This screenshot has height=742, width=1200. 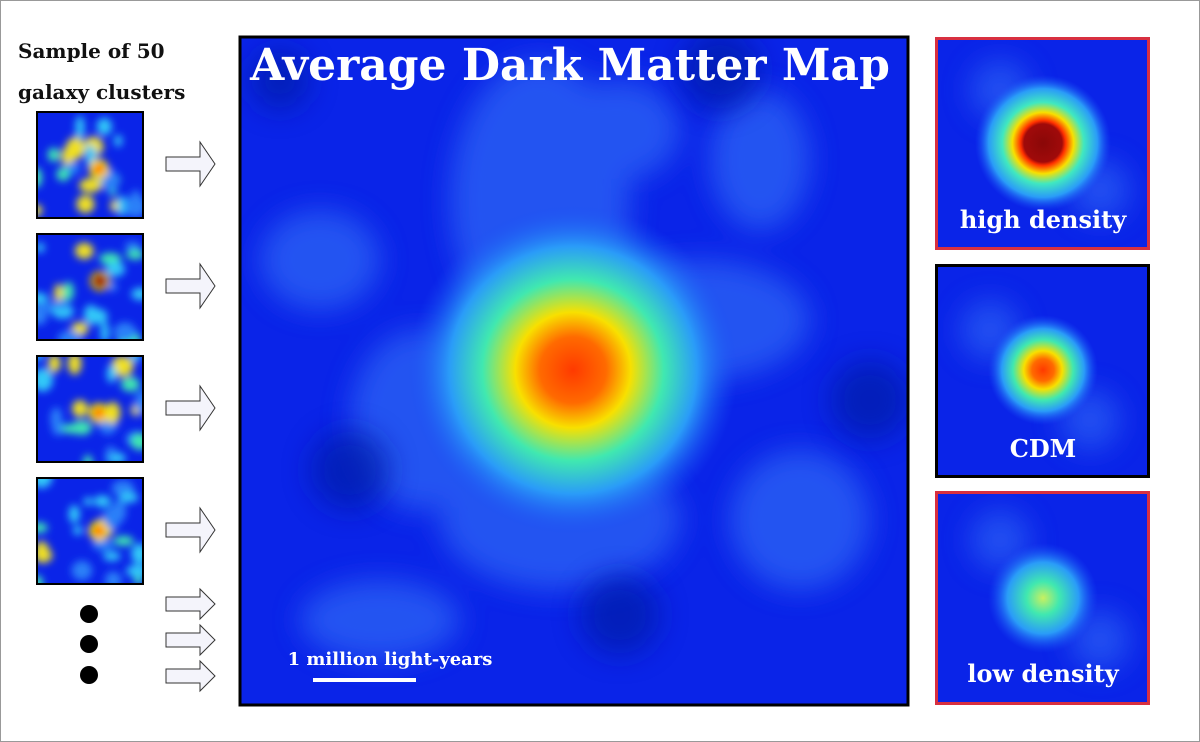 I want to click on caption-line: galaxy clusters, so click(x=101, y=92).